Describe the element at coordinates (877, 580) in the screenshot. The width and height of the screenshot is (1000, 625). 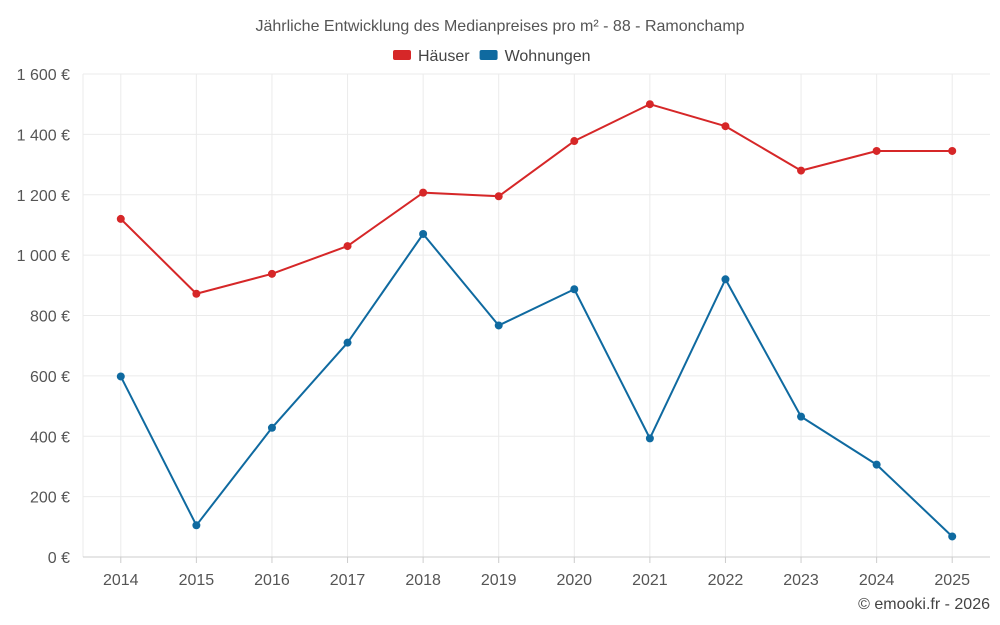
I see `x-tick-label: 2024` at that location.